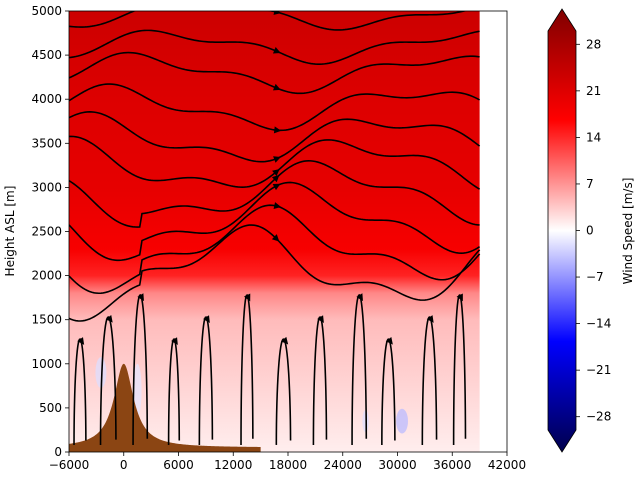 The width and height of the screenshot is (640, 480). What do you see at coordinates (343, 465) in the screenshot?
I see `x-tick-label: 24000` at bounding box center [343, 465].